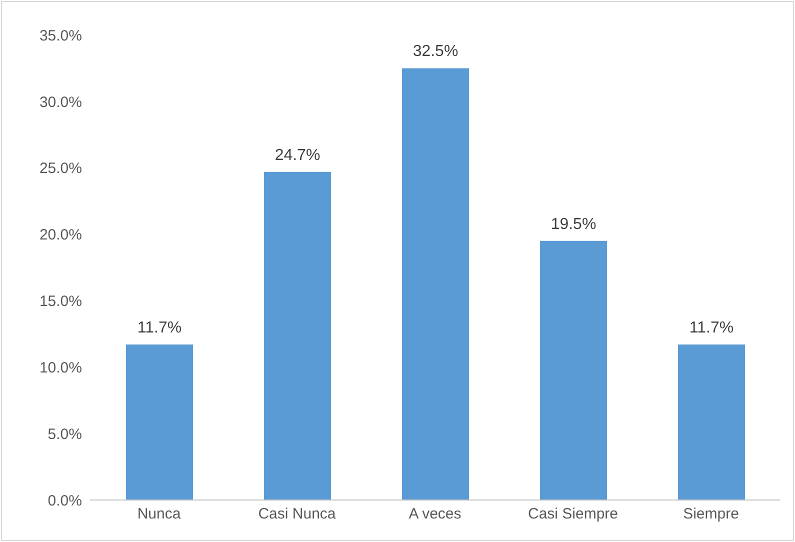 The image size is (795, 542). I want to click on y-tick-label: 35.0%, so click(60, 35).